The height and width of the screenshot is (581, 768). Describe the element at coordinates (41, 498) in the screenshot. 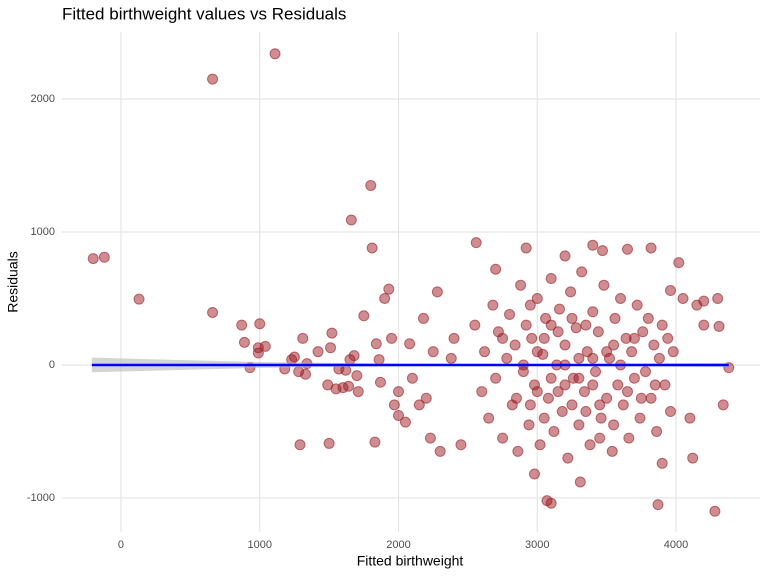

I see `y-tick-label: -1000` at that location.